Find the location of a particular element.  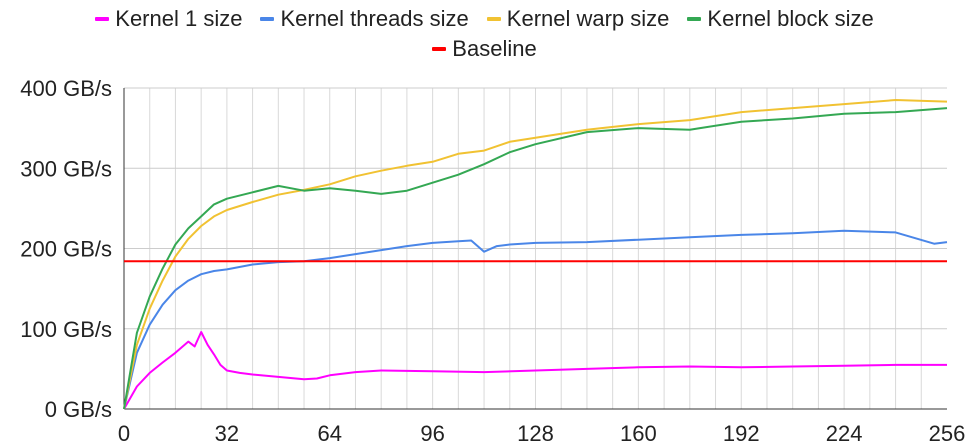

x-tick-label: 224 is located at coordinates (844, 433).